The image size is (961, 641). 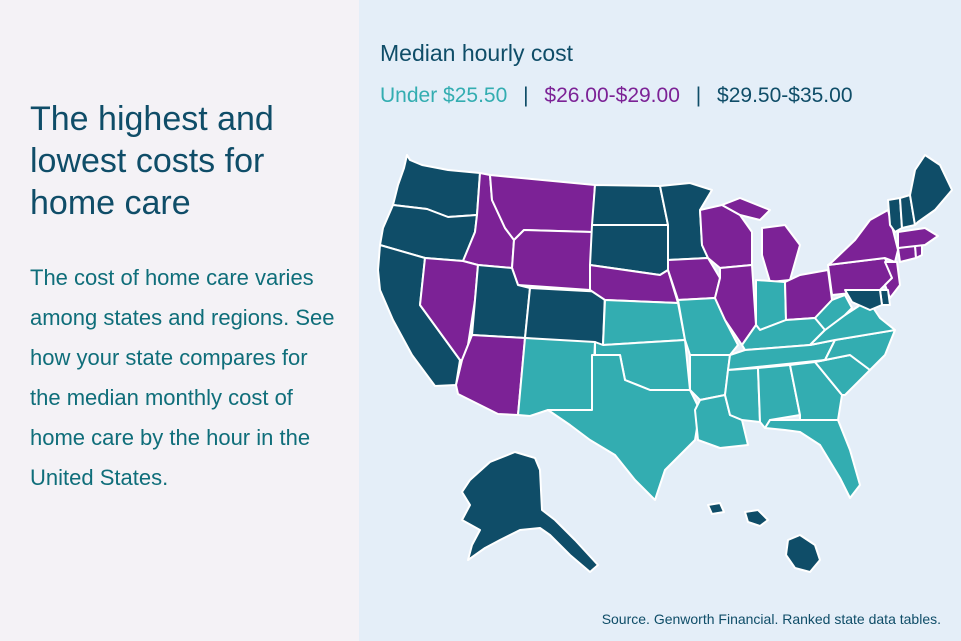 What do you see at coordinates (918, 238) in the screenshot?
I see `state-massachusetts` at bounding box center [918, 238].